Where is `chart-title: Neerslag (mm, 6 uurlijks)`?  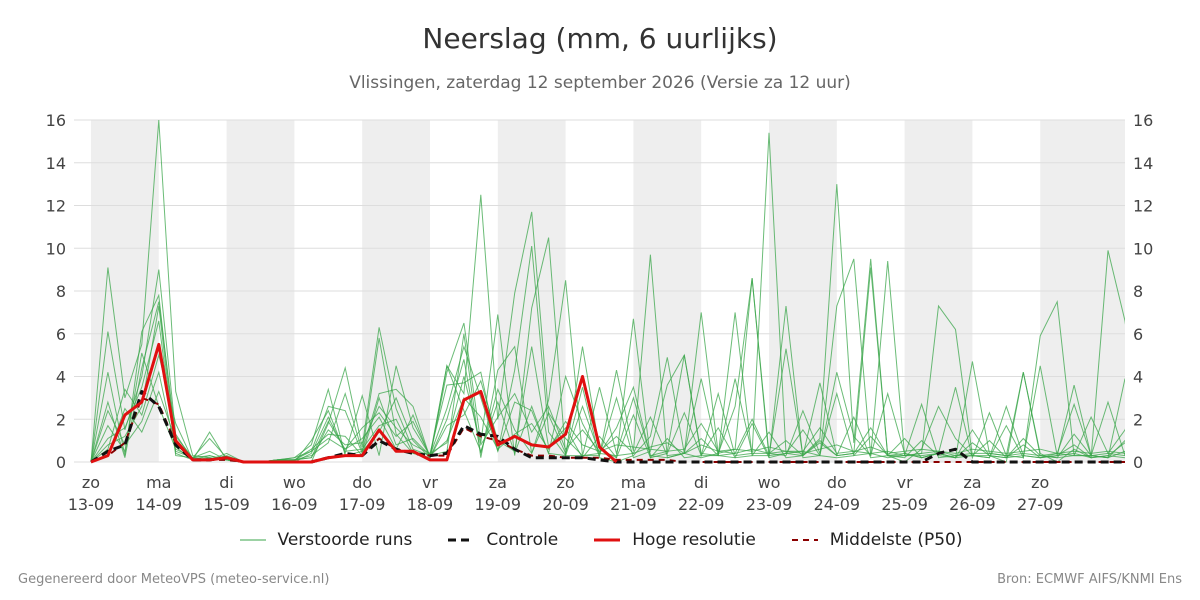 chart-title: Neerslag (mm, 6 uurlijks) is located at coordinates (600, 38).